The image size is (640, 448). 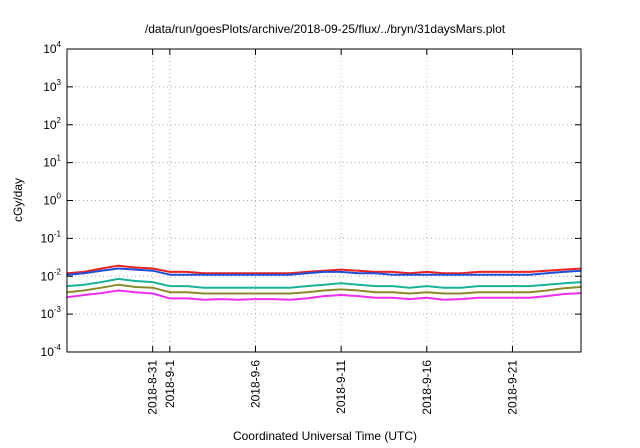 I want to click on x-tick-label: 2018-9-21, so click(x=512, y=387).